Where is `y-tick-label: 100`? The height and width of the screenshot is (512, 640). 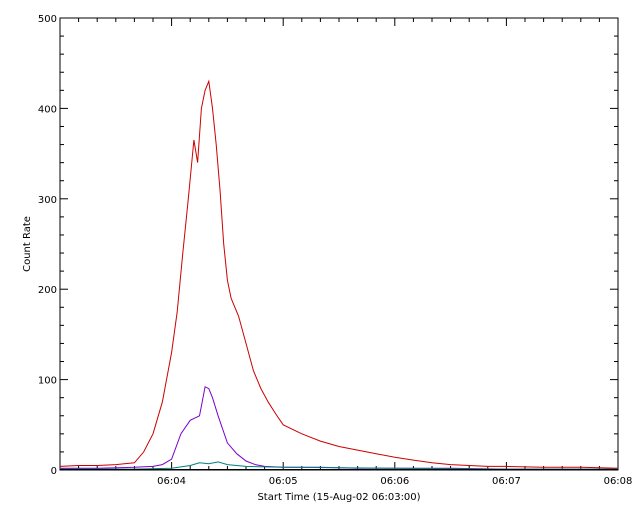
y-tick-label: 100 is located at coordinates (47, 381).